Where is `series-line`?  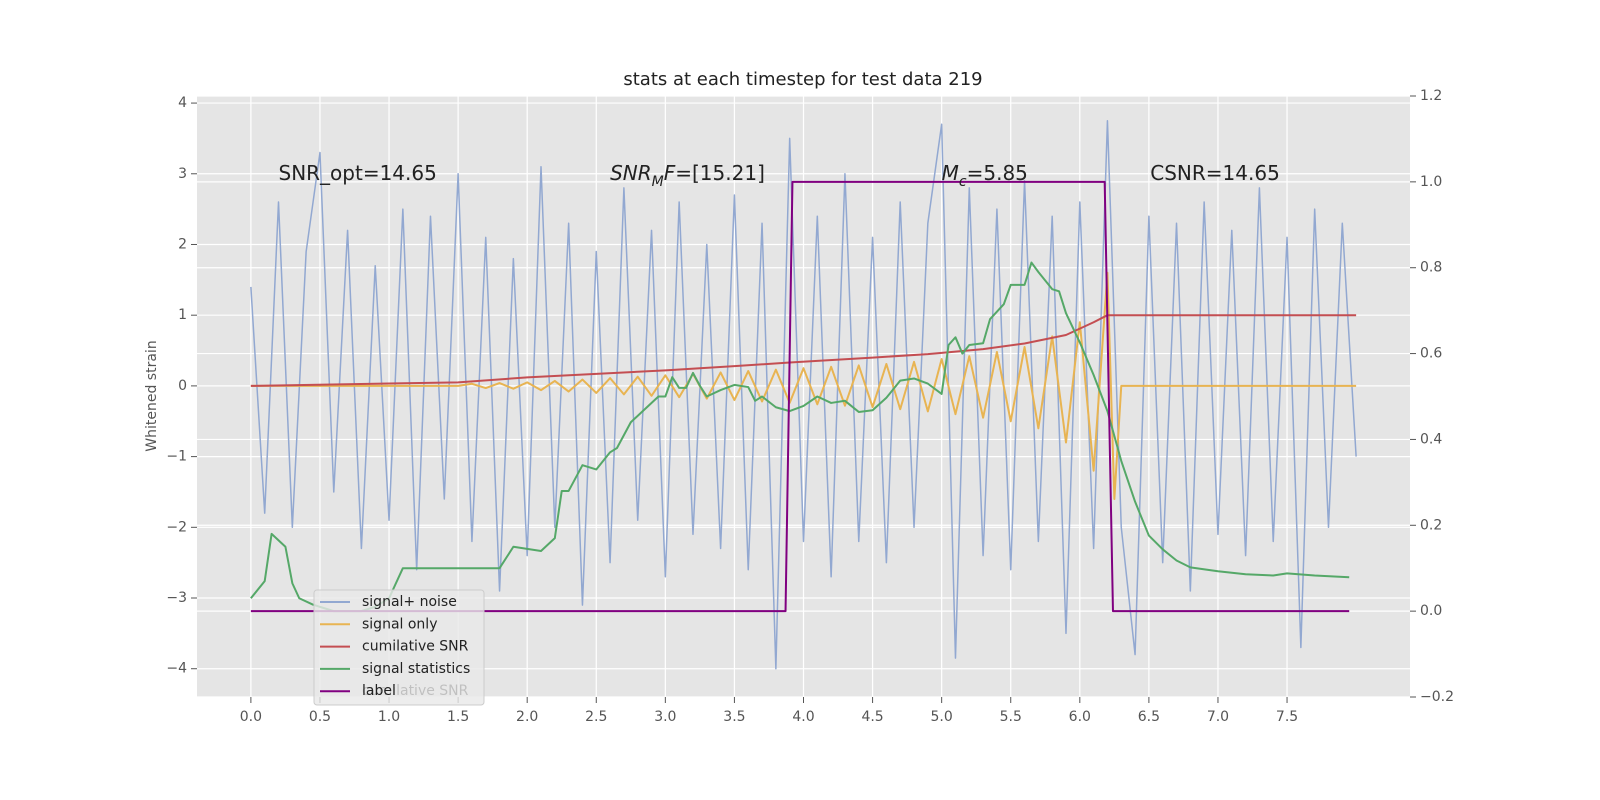 series-line is located at coordinates (803, 350).